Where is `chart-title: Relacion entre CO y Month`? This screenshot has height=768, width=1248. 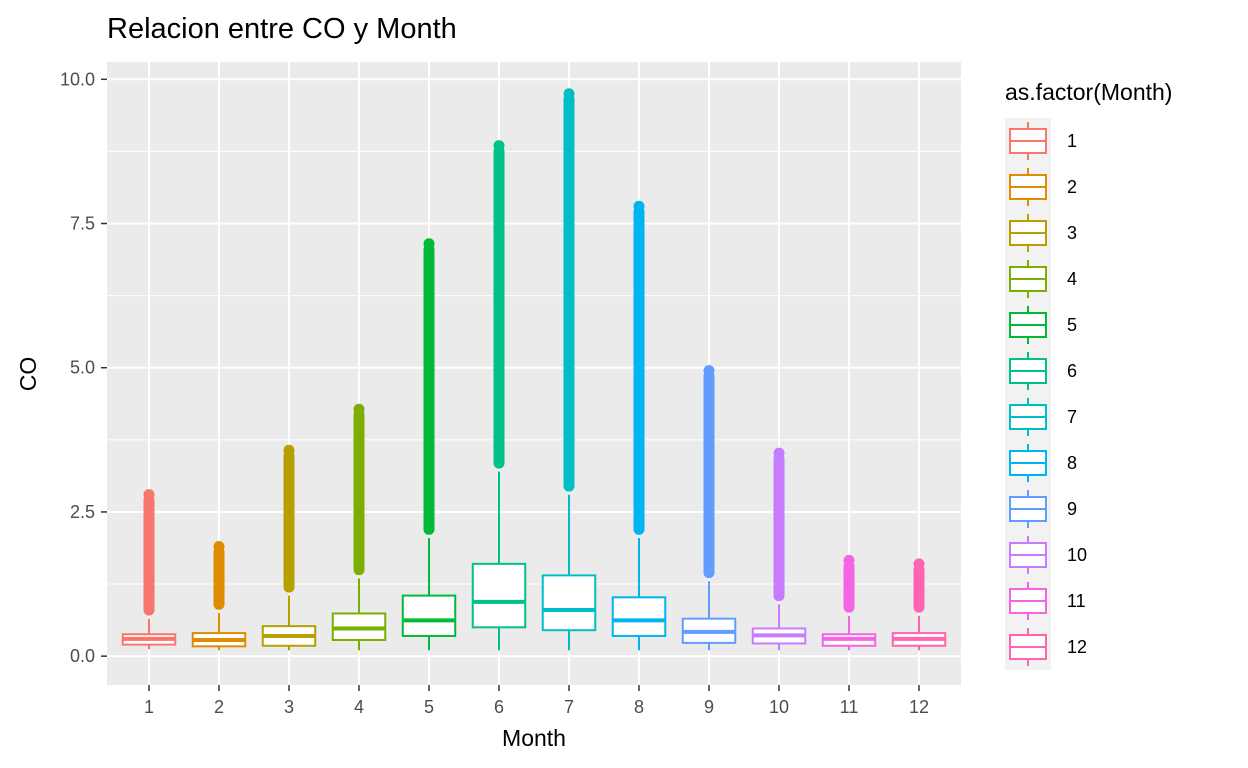 chart-title: Relacion entre CO y Month is located at coordinates (282, 29).